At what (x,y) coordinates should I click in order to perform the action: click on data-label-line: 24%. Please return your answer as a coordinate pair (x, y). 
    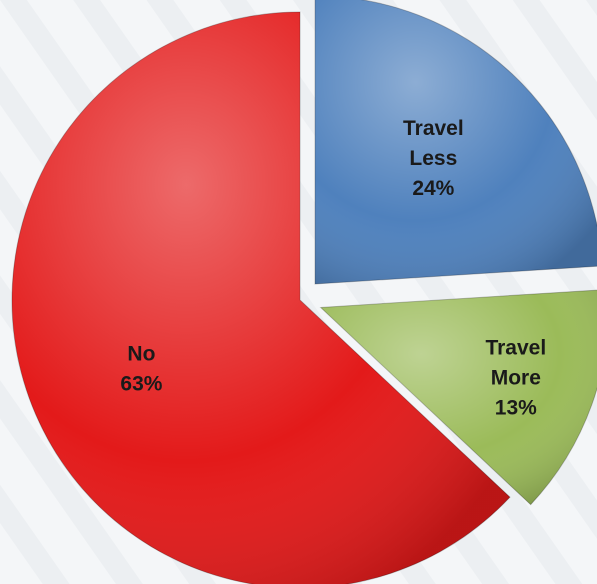
    Looking at the image, I should click on (433, 188).